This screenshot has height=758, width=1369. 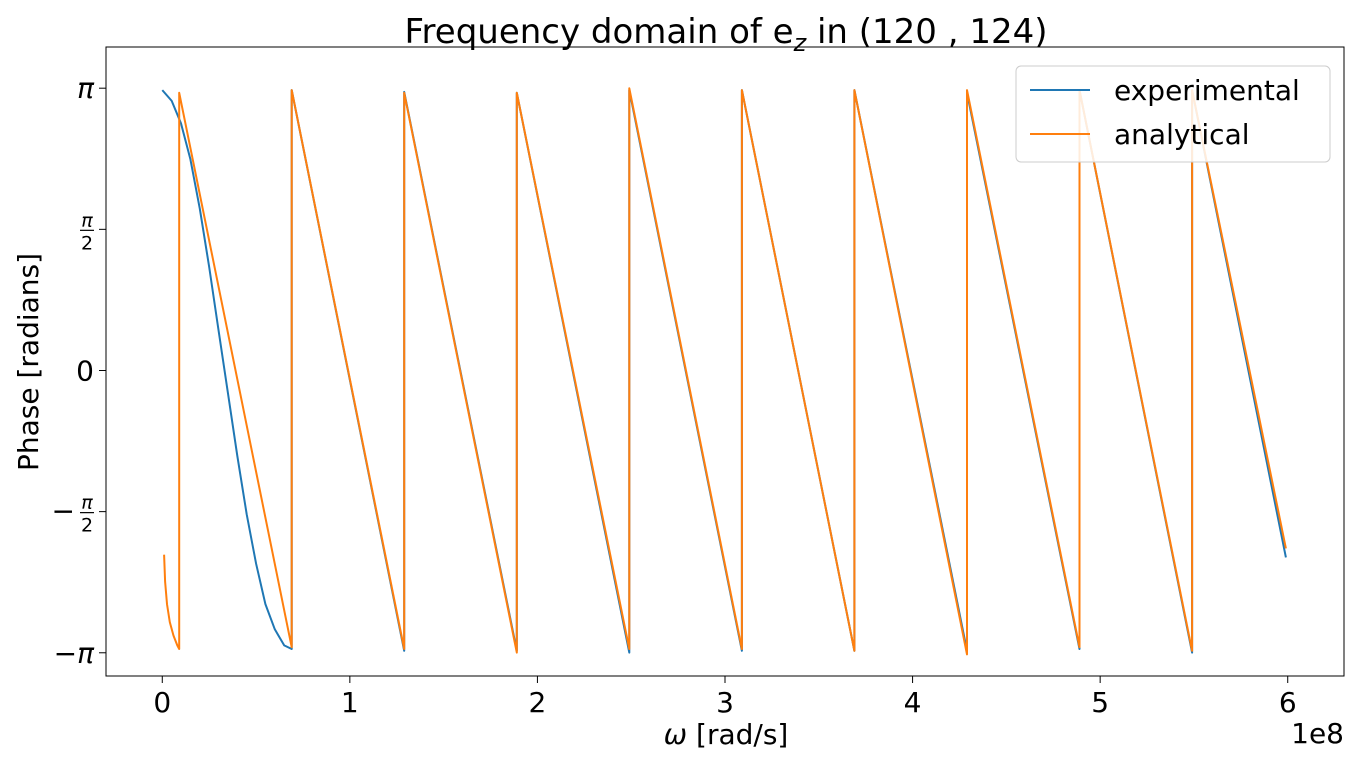 I want to click on x-tick-label: 2, so click(x=538, y=702).